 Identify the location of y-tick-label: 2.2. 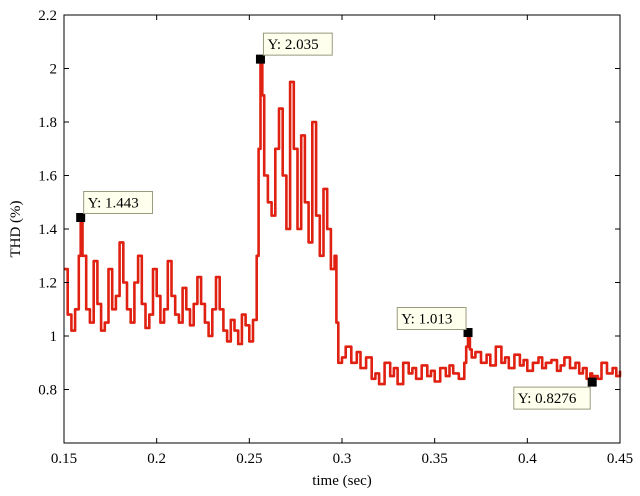
(47, 16).